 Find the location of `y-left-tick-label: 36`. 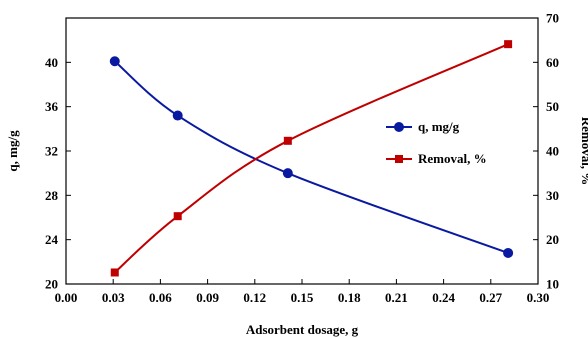

y-left-tick-label: 36 is located at coordinates (52, 106).